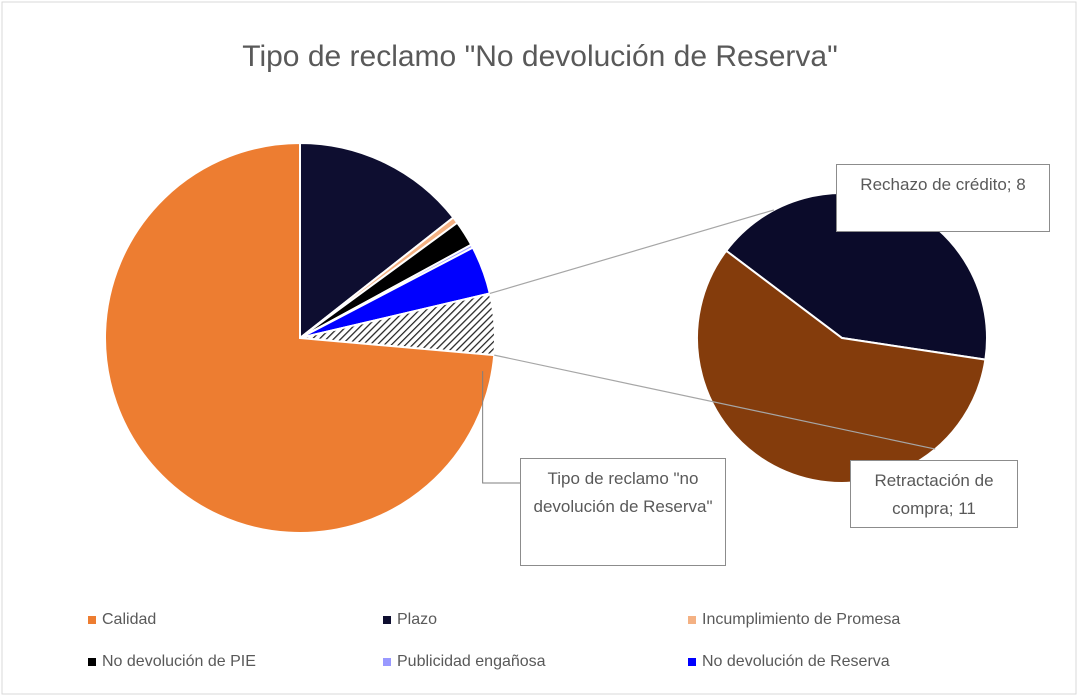  I want to click on legend-label: Calidad, so click(129, 619).